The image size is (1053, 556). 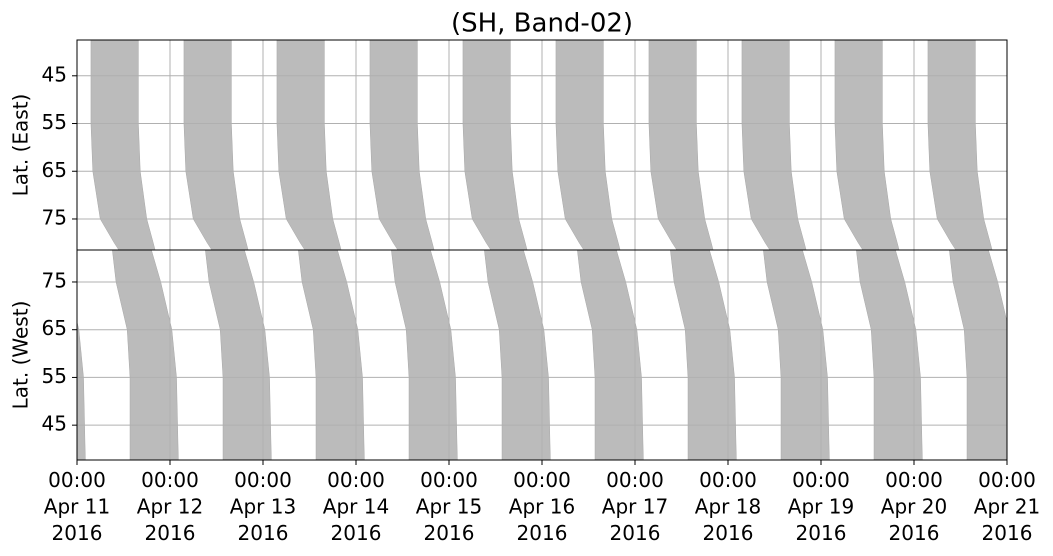 What do you see at coordinates (821, 506) in the screenshot?
I see `x-tick-label: 00:00 Apr 19 2016` at bounding box center [821, 506].